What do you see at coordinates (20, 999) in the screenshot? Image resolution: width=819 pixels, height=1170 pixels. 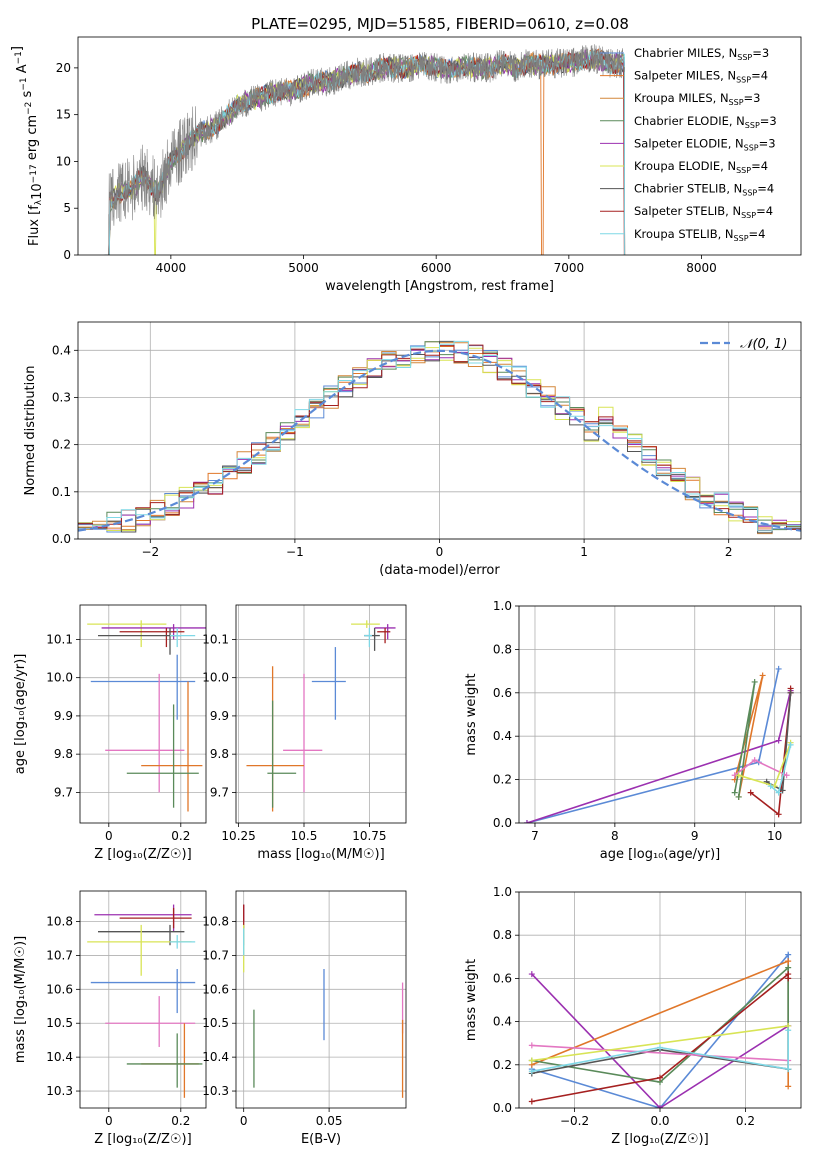 I see `y-axis-label: mass [log₁₀(M/M☉)]` at bounding box center [20, 999].